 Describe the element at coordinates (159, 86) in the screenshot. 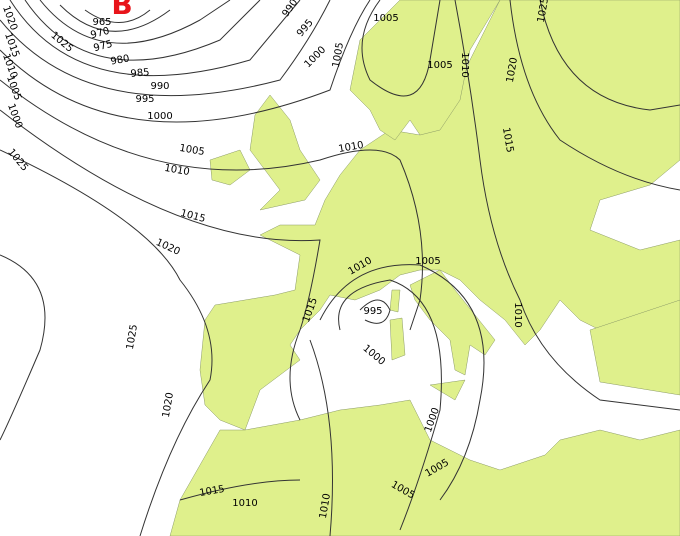

I see `isobar-label: 990` at that location.